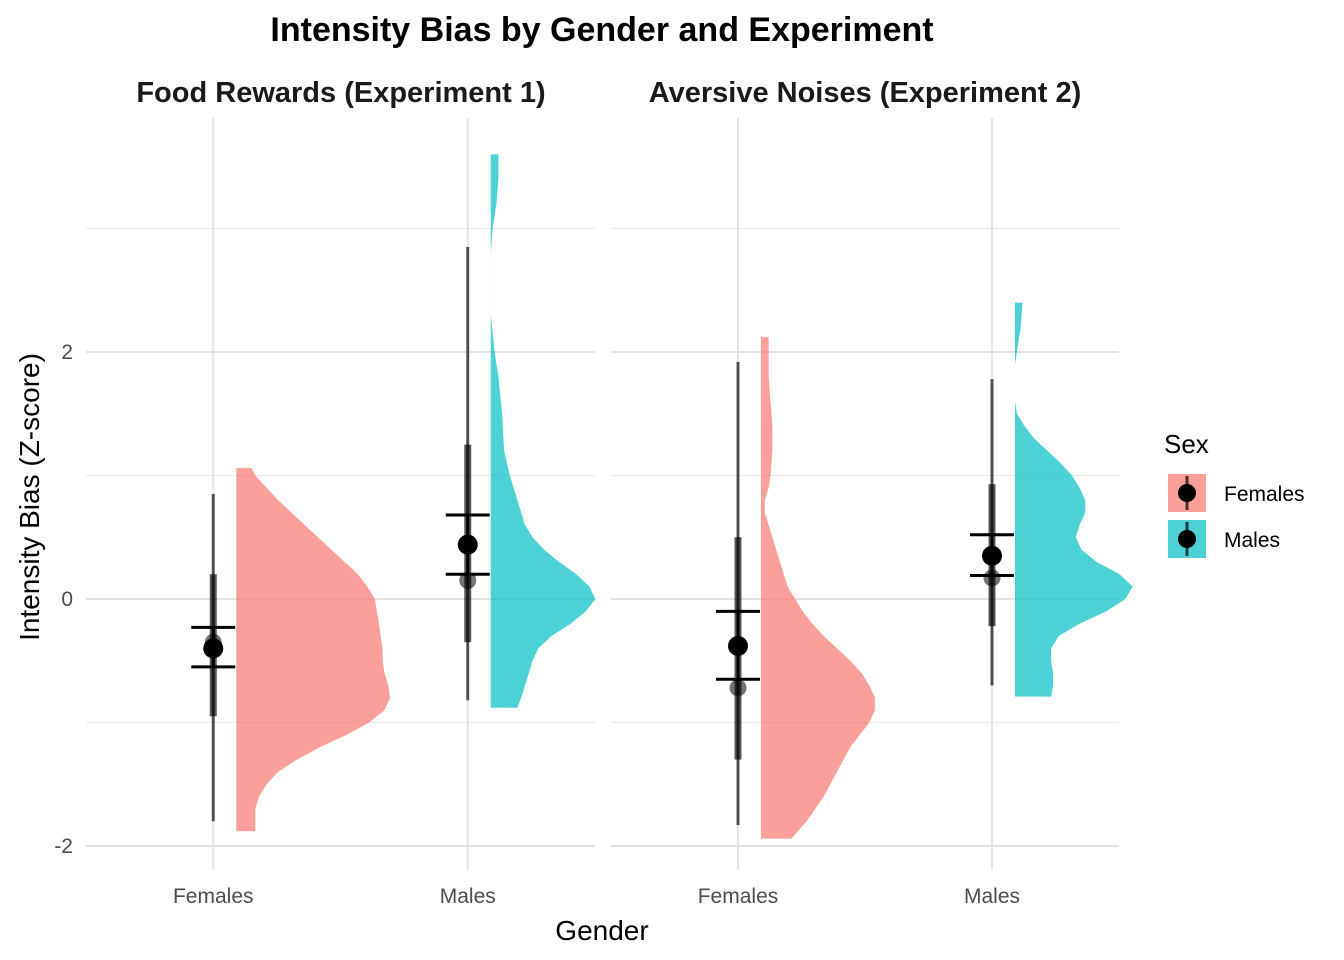  I want to click on legend-label-males: Males, so click(1252, 540).